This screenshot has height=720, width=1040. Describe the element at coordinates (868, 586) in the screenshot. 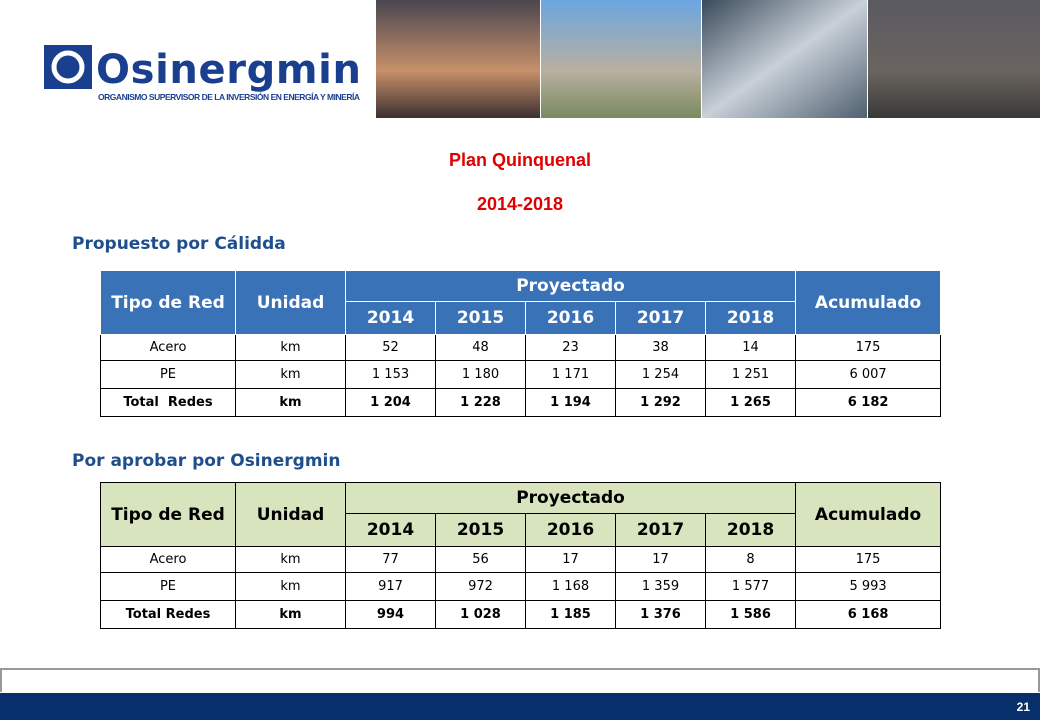

I see `cell: 5 993` at that location.